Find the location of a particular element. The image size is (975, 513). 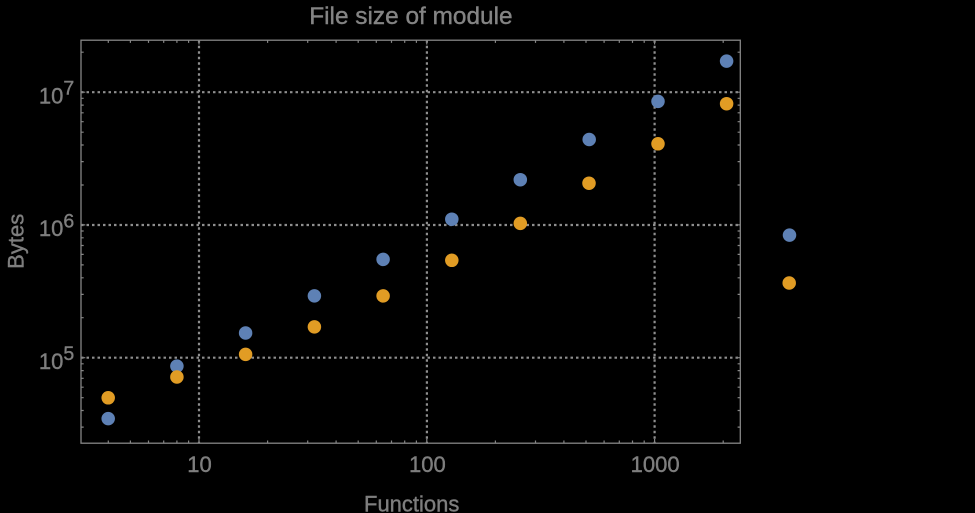

svg-text: File size of module is located at coordinates (410, 16).